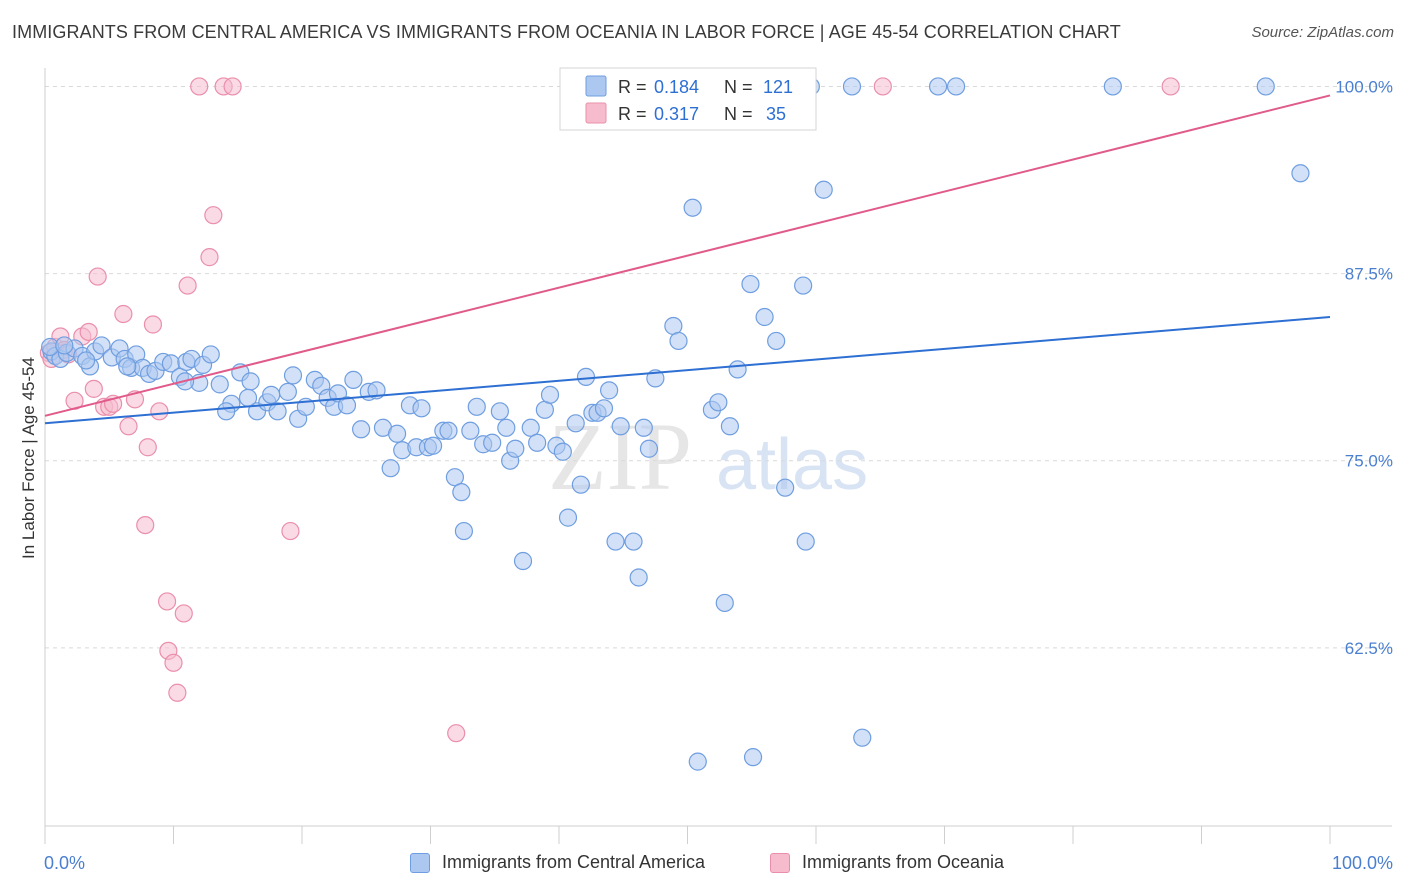  Describe the element at coordinates (1322, 32) in the screenshot. I see `chart-source: Source: ZipAtlas.com` at that location.